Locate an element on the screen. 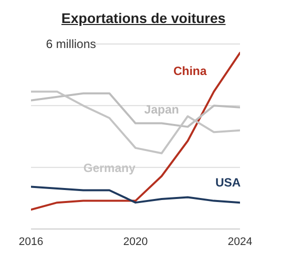 The image size is (287, 264). x-tick-label: 2024 is located at coordinates (240, 242).